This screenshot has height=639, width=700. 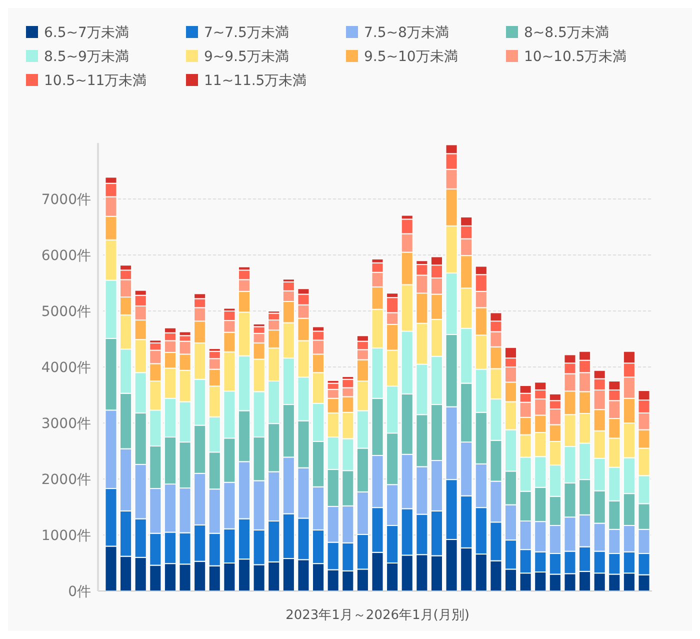 What do you see at coordinates (255, 81) in the screenshot?
I see `legend-label: 11~11.5万未満` at bounding box center [255, 81].